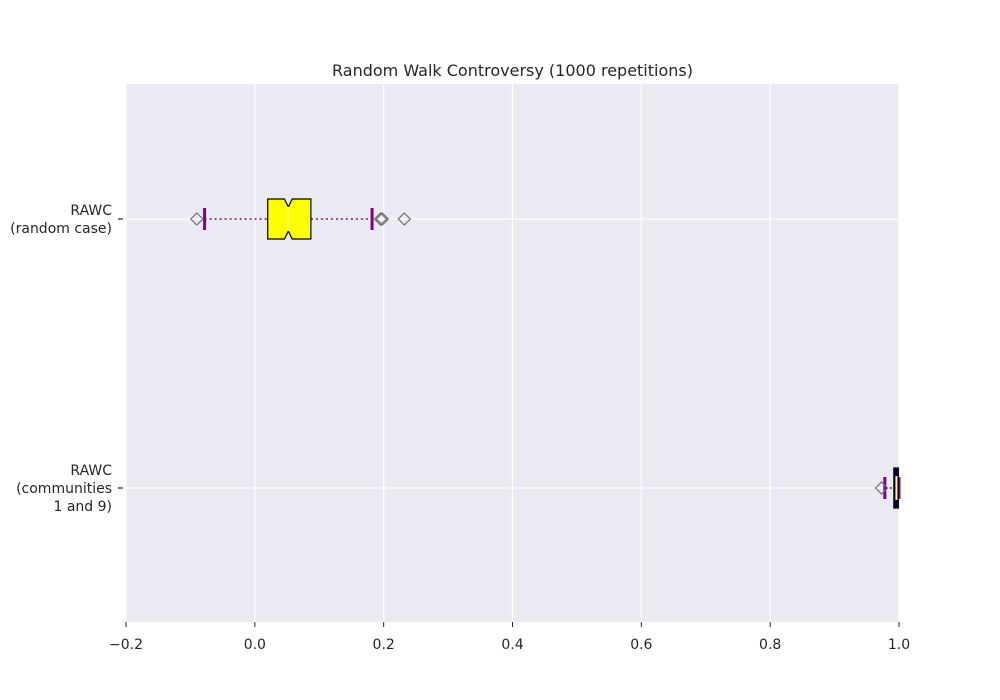  Describe the element at coordinates (384, 645) in the screenshot. I see `x-tick-label: 0.2` at that location.